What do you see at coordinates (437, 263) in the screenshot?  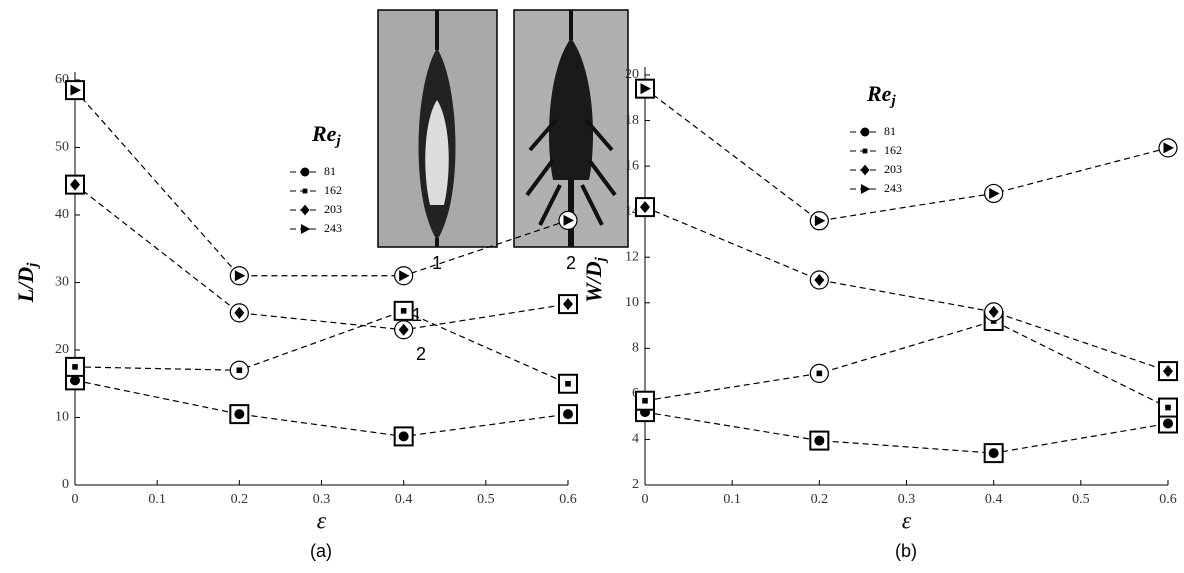 I see `image-caption: 1` at bounding box center [437, 263].